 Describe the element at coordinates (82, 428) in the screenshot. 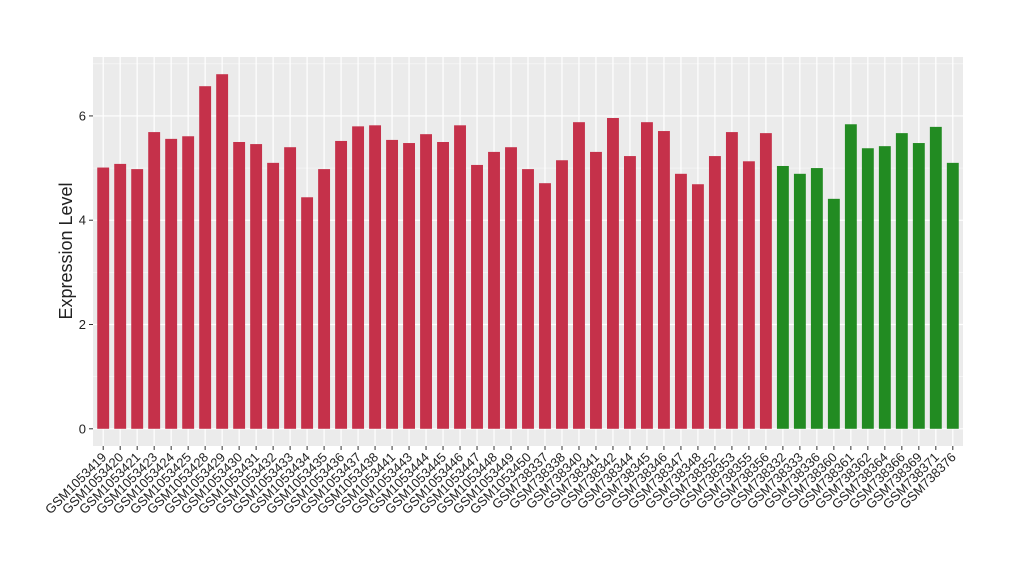

I see `y-tick-label: 0` at that location.